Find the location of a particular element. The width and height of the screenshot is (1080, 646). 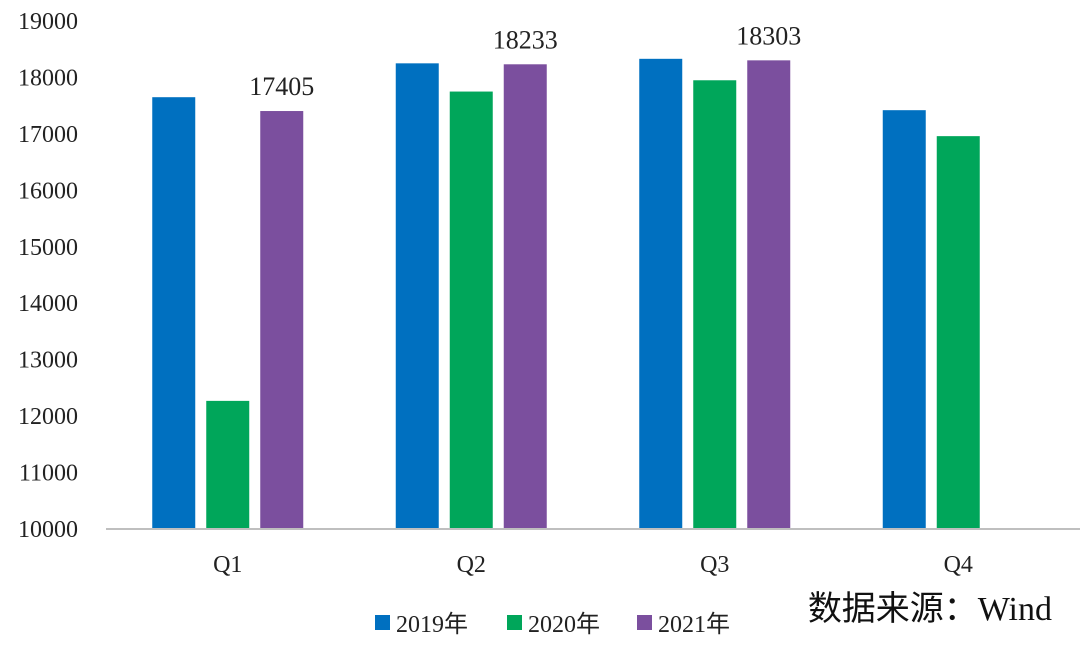

y-tick-label: 12000 is located at coordinates (48, 417).